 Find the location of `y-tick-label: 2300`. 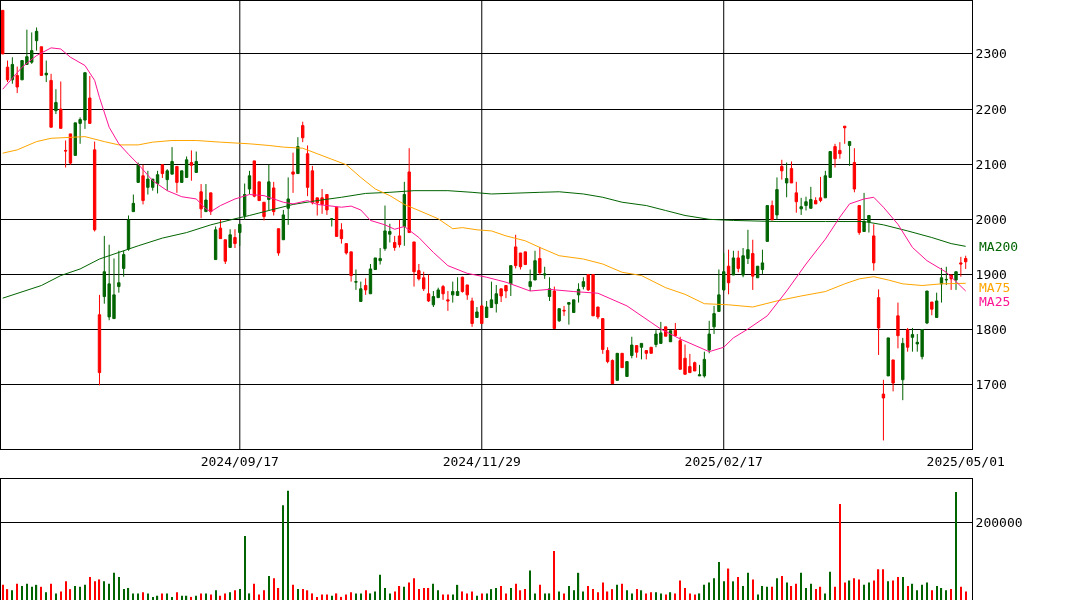

y-tick-label: 2300 is located at coordinates (991, 54).